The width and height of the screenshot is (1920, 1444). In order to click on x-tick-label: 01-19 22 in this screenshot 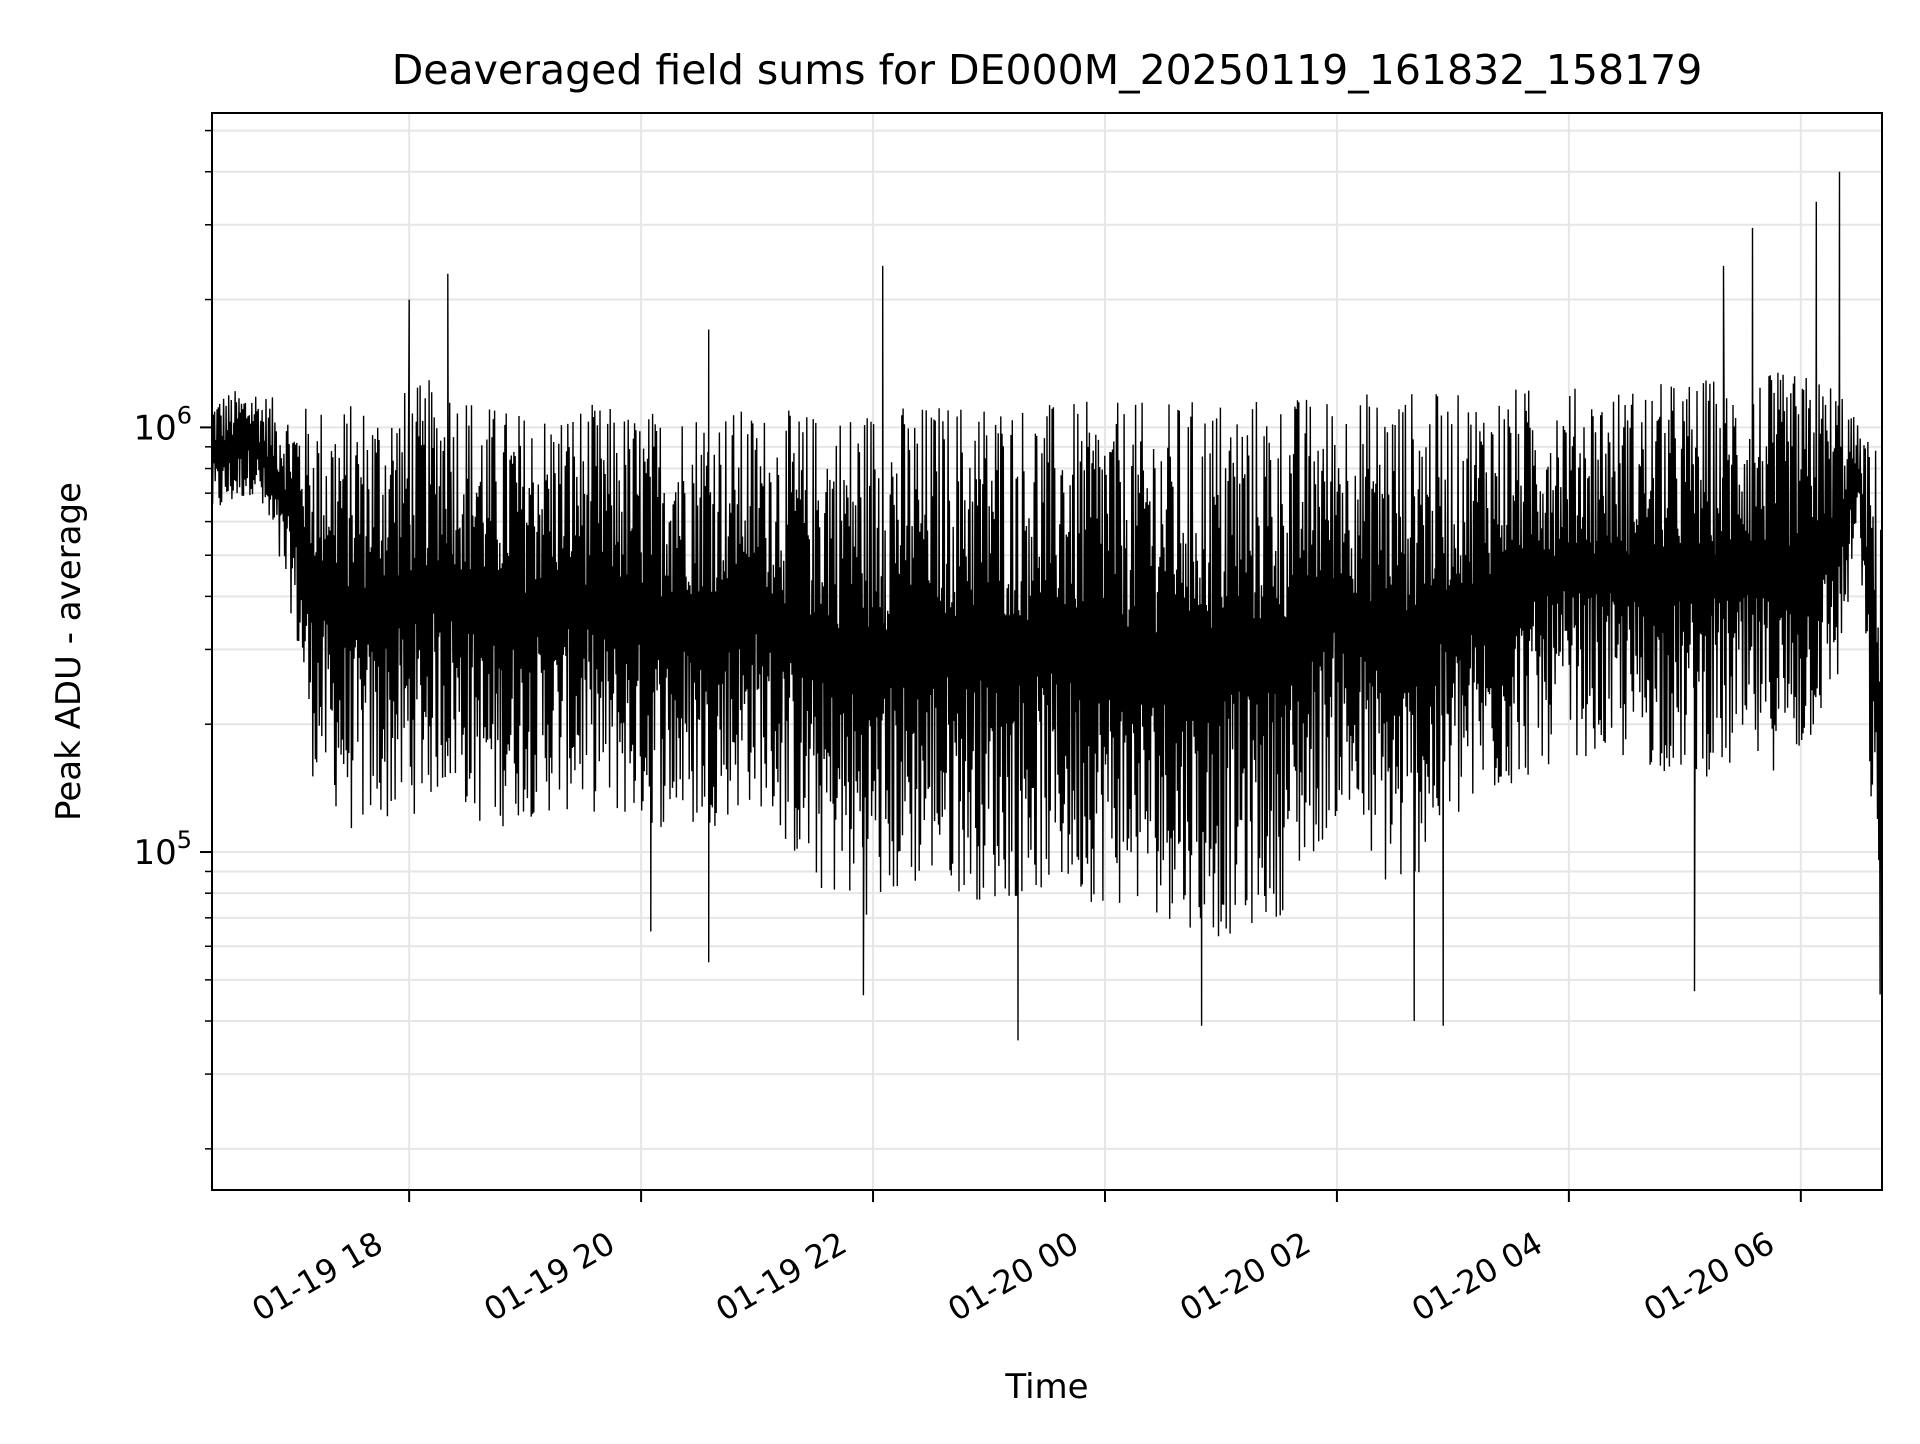, I will do `click(781, 1276)`.